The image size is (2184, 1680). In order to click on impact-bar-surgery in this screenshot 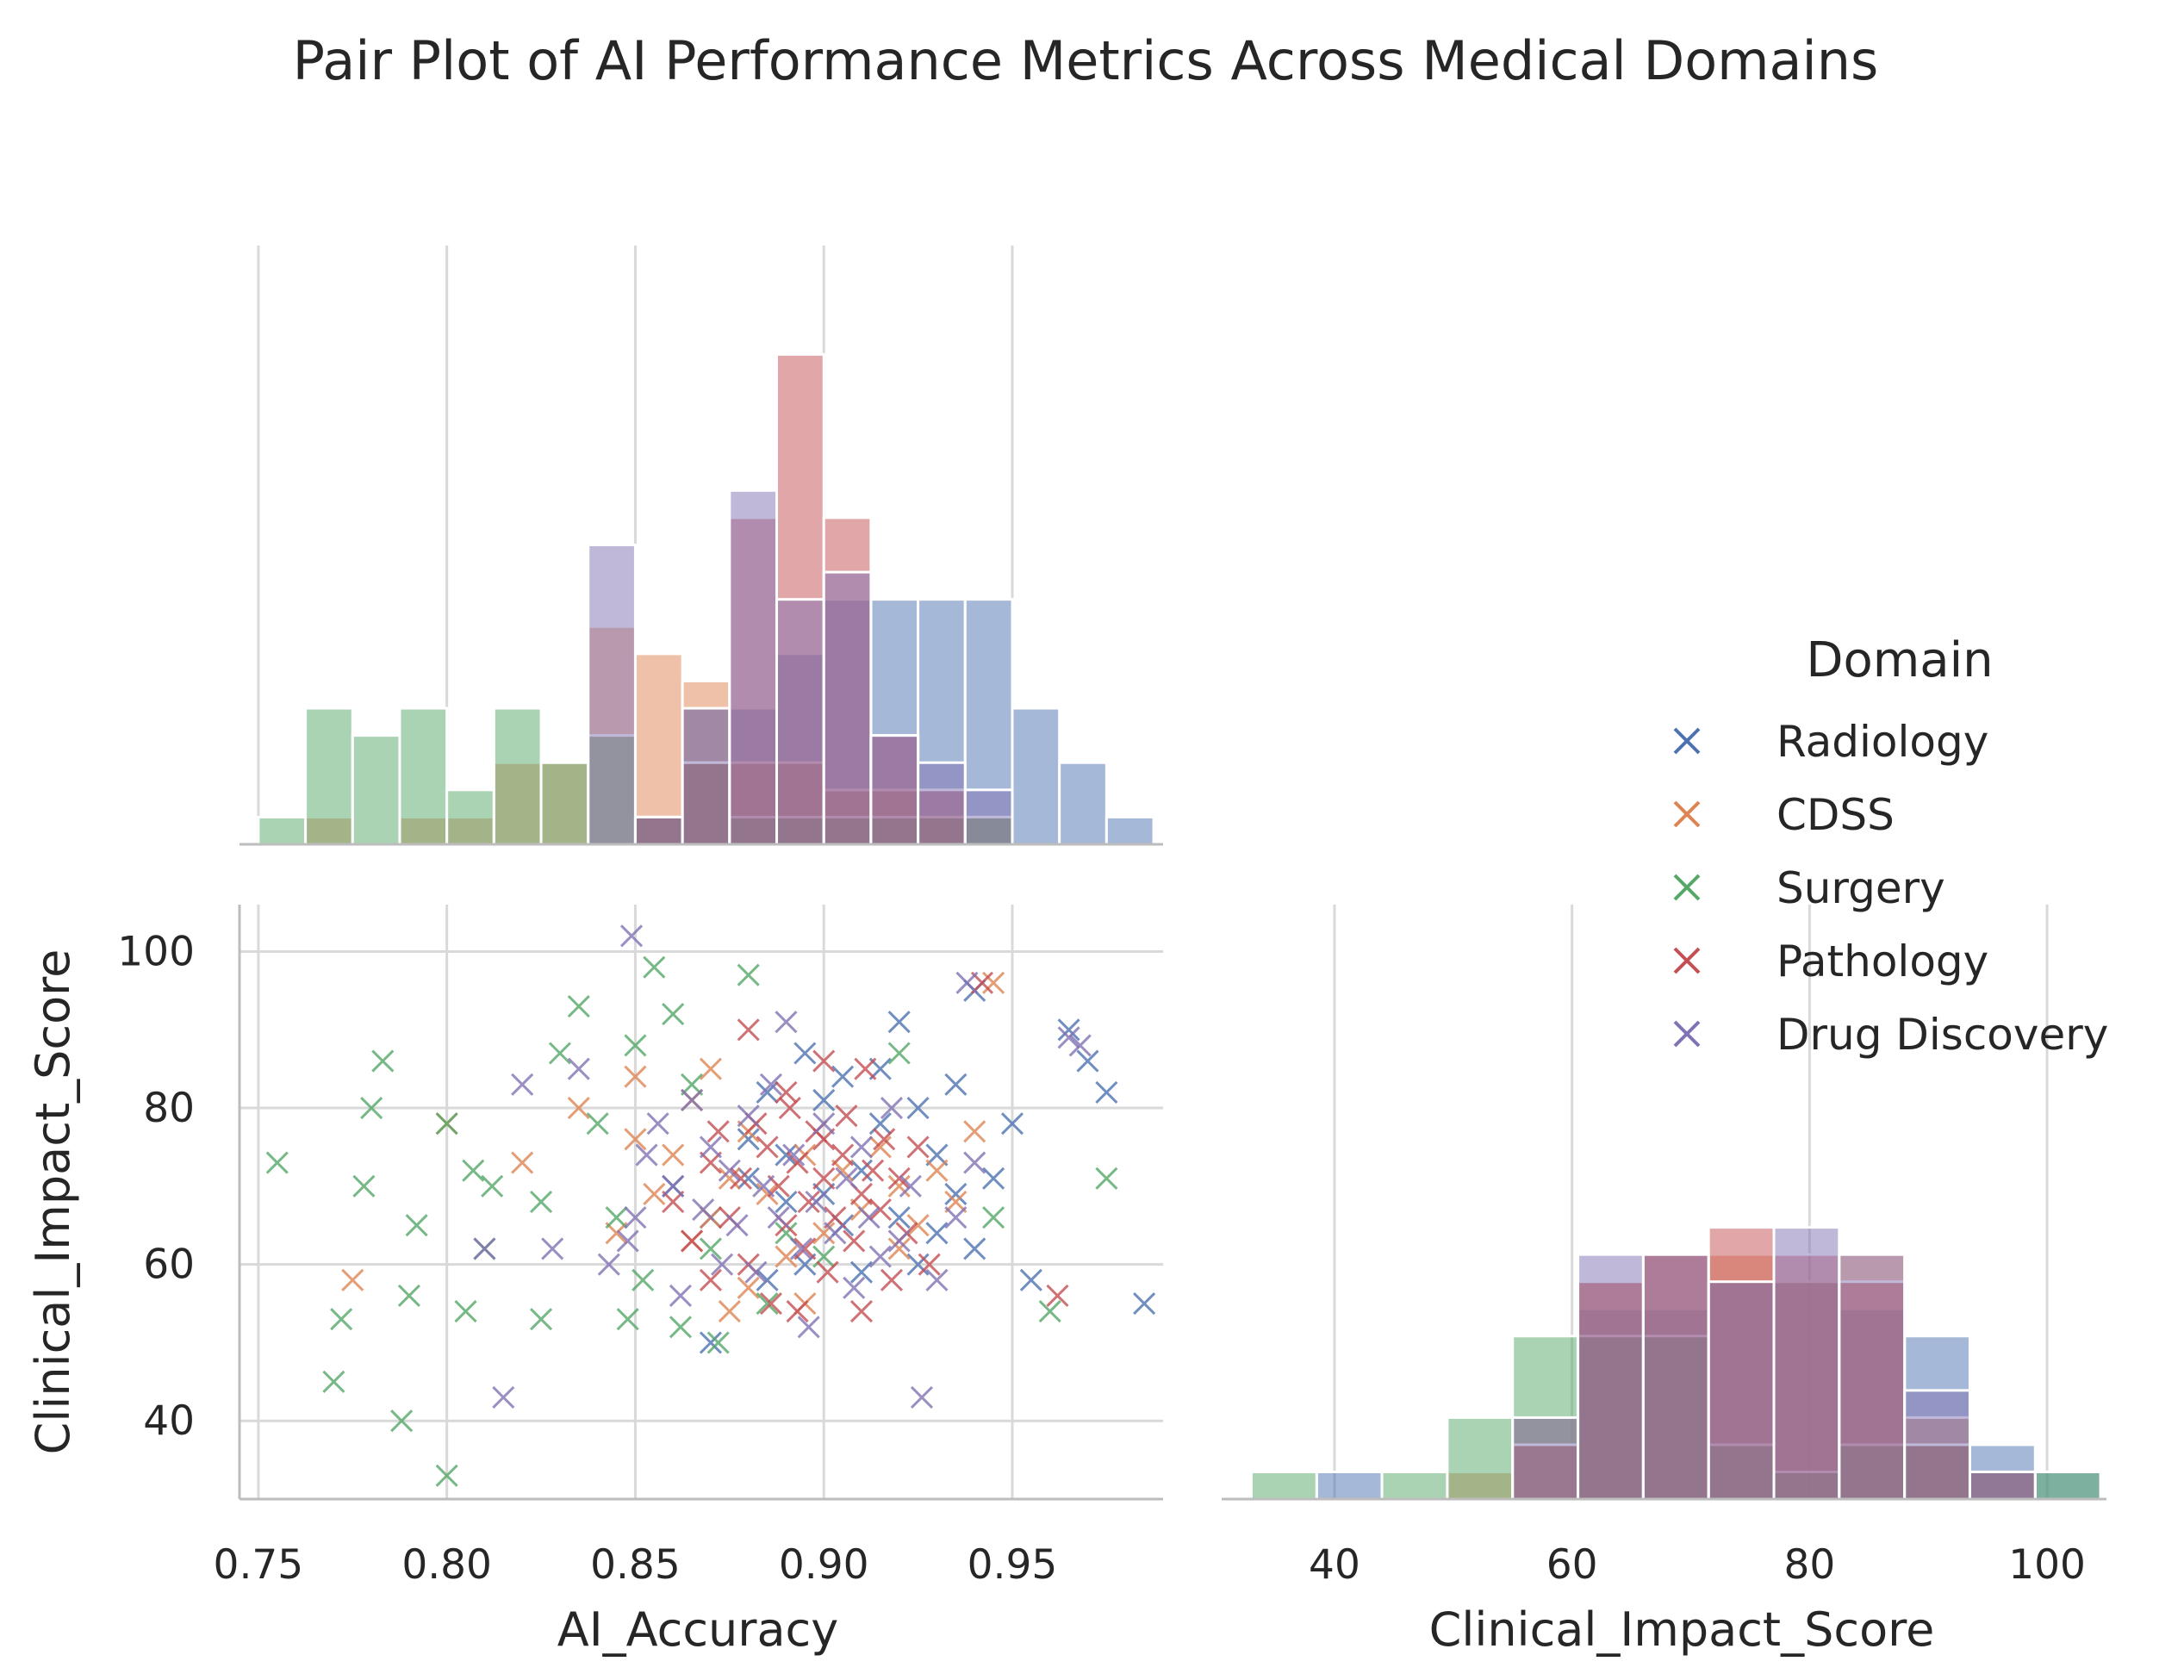, I will do `click(1284, 1486)`.